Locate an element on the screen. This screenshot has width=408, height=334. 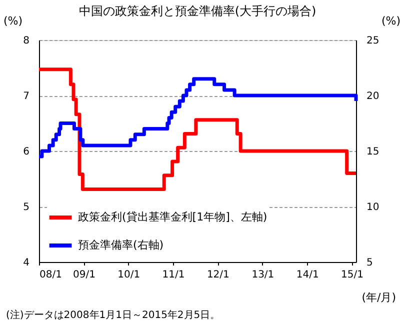
x-tick-label: 10/1 is located at coordinates (129, 275).